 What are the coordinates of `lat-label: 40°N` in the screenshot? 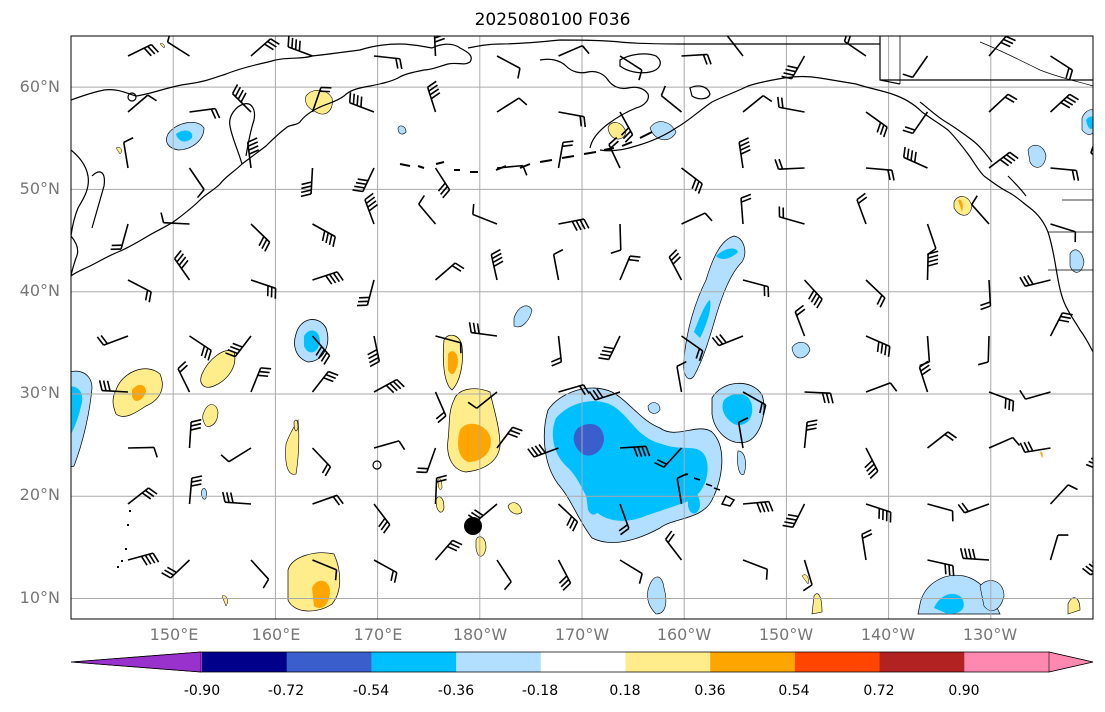 It's located at (39, 290).